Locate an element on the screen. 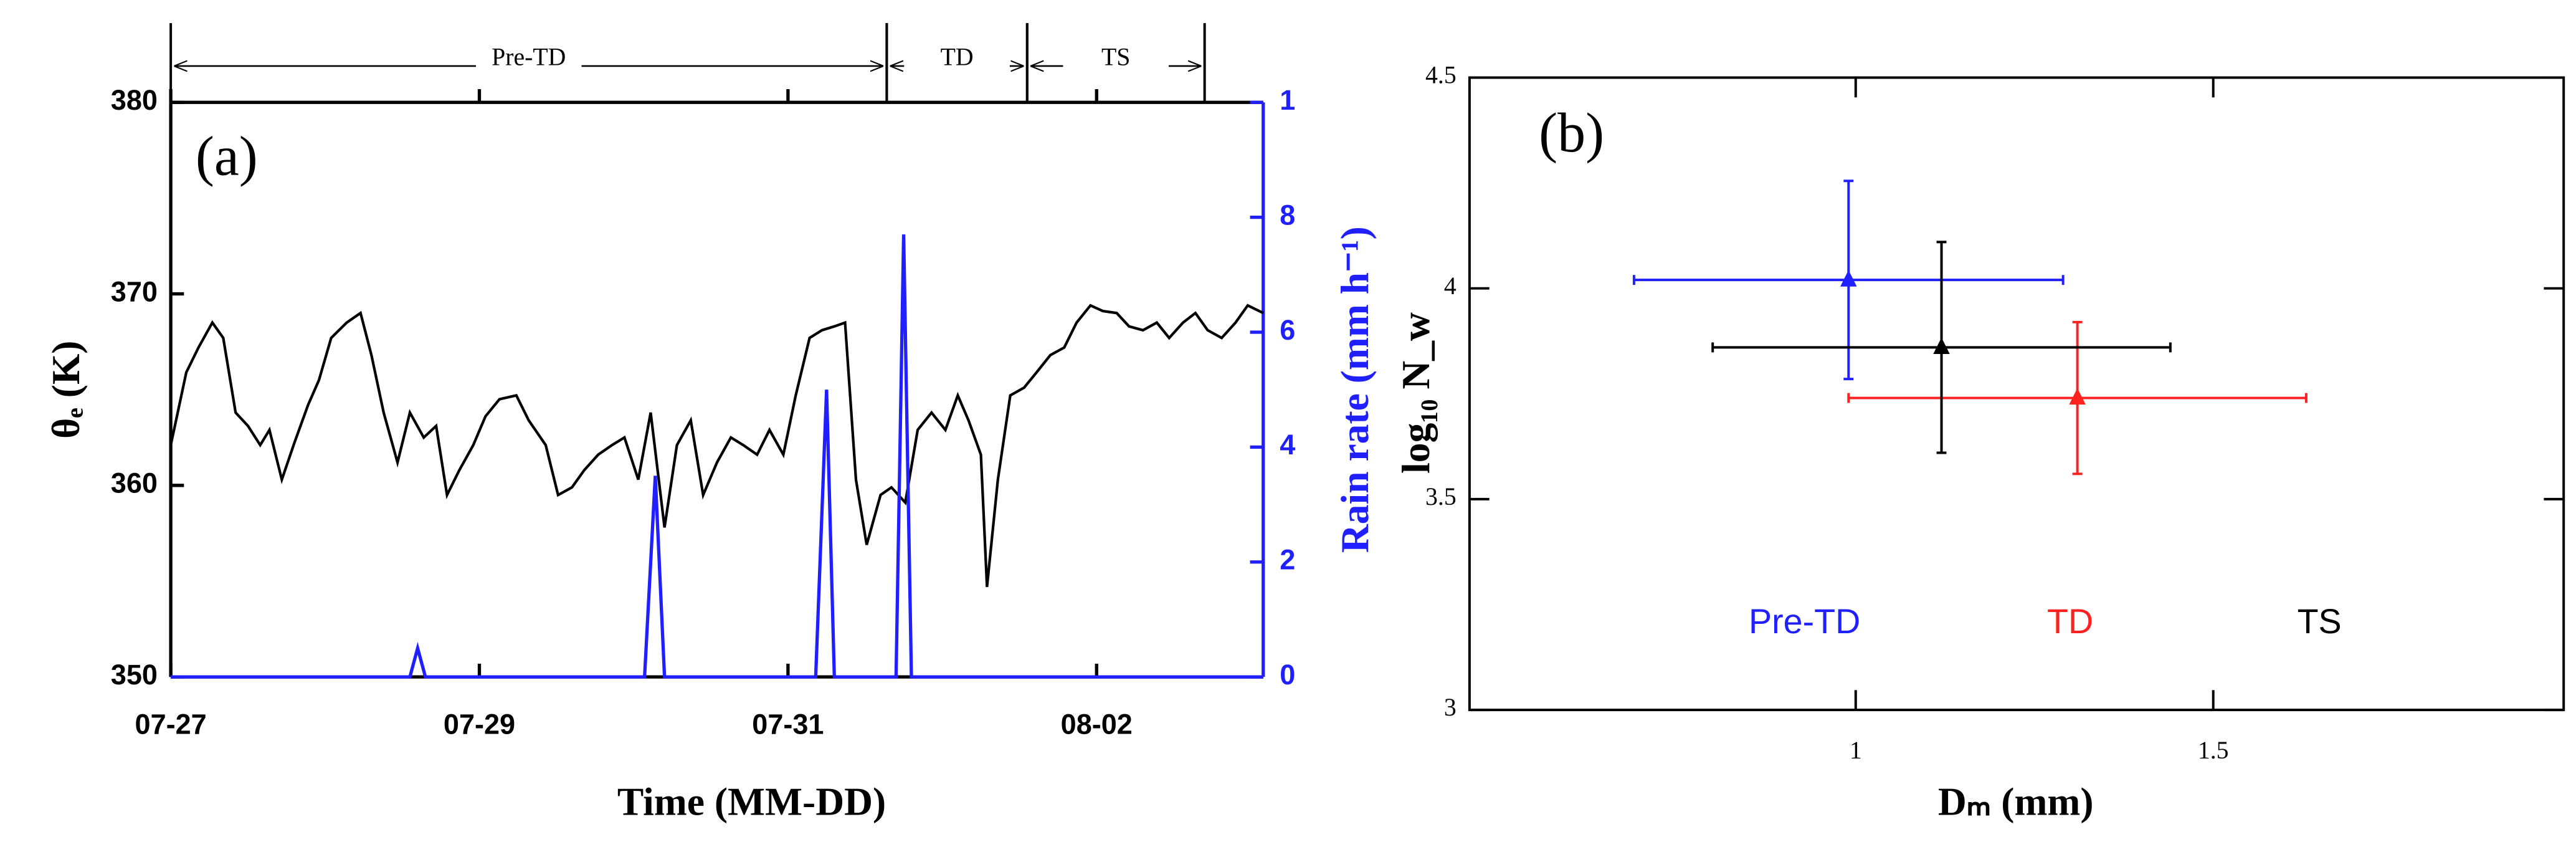 The width and height of the screenshot is (2576, 842). y-tick-label: 3.5 is located at coordinates (1441, 496).